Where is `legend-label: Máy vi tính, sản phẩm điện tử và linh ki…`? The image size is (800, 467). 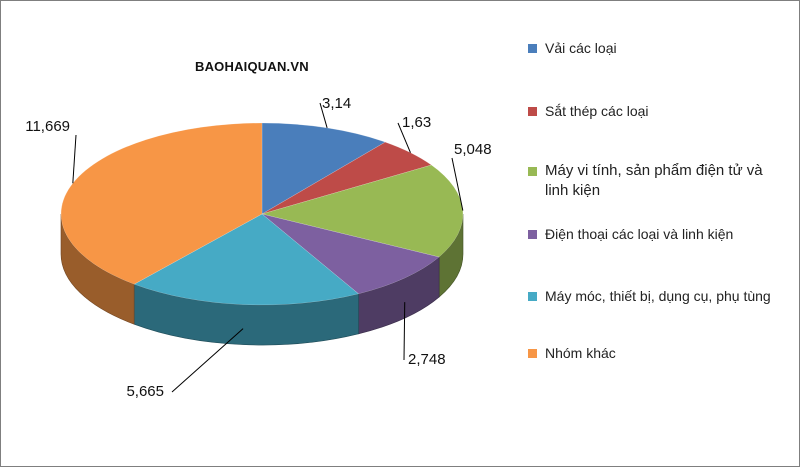 legend-label: Máy vi tính, sản phẩm điện tử và linh ki… is located at coordinates (654, 180).